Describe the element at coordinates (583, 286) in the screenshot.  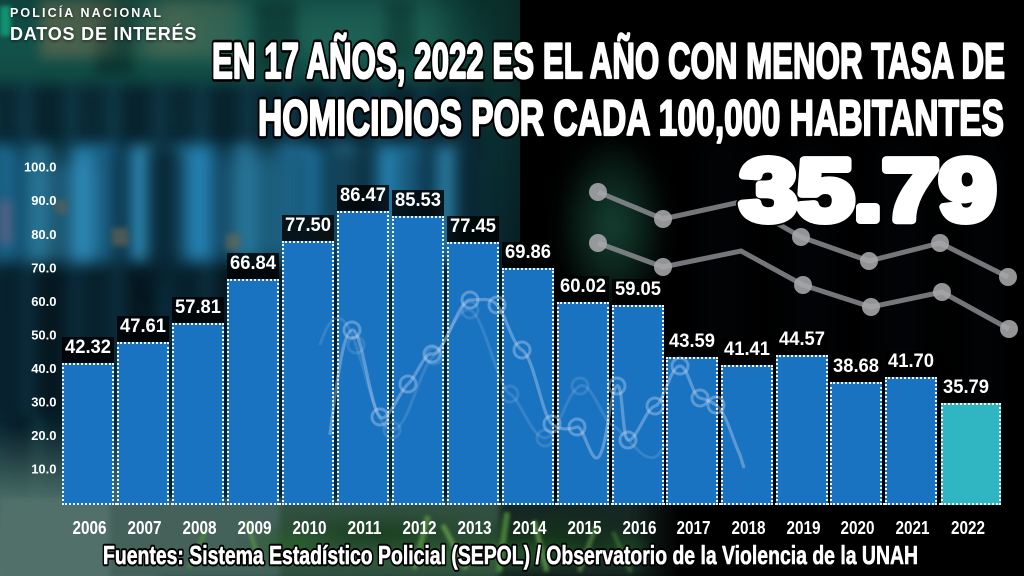
I see `svg-text: 60.02` at that location.